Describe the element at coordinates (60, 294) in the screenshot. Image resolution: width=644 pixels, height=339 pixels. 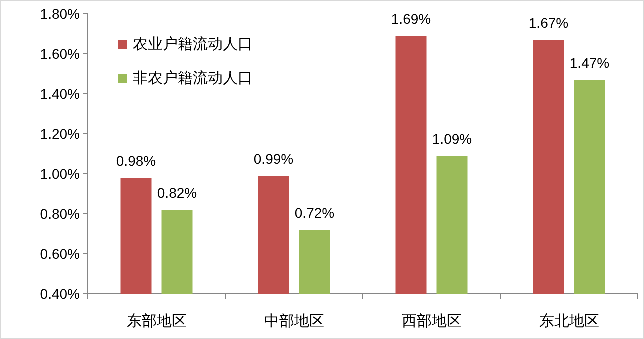
I see `y-tick-label: 0.40%` at that location.